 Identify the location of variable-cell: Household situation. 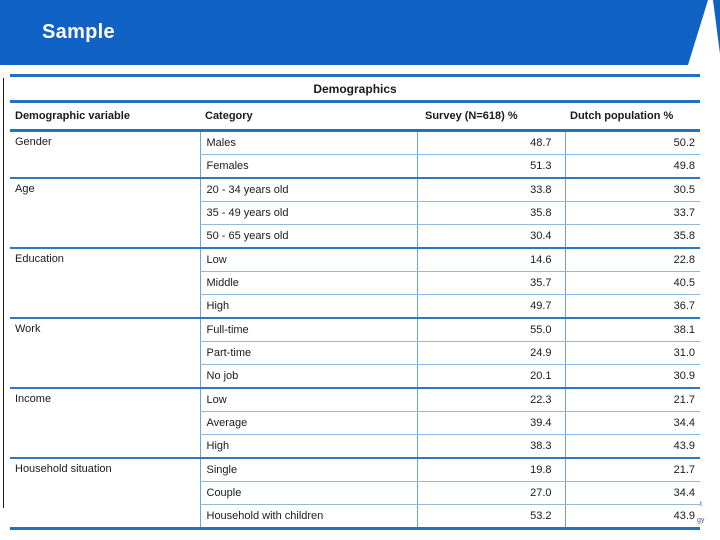
(105, 494).